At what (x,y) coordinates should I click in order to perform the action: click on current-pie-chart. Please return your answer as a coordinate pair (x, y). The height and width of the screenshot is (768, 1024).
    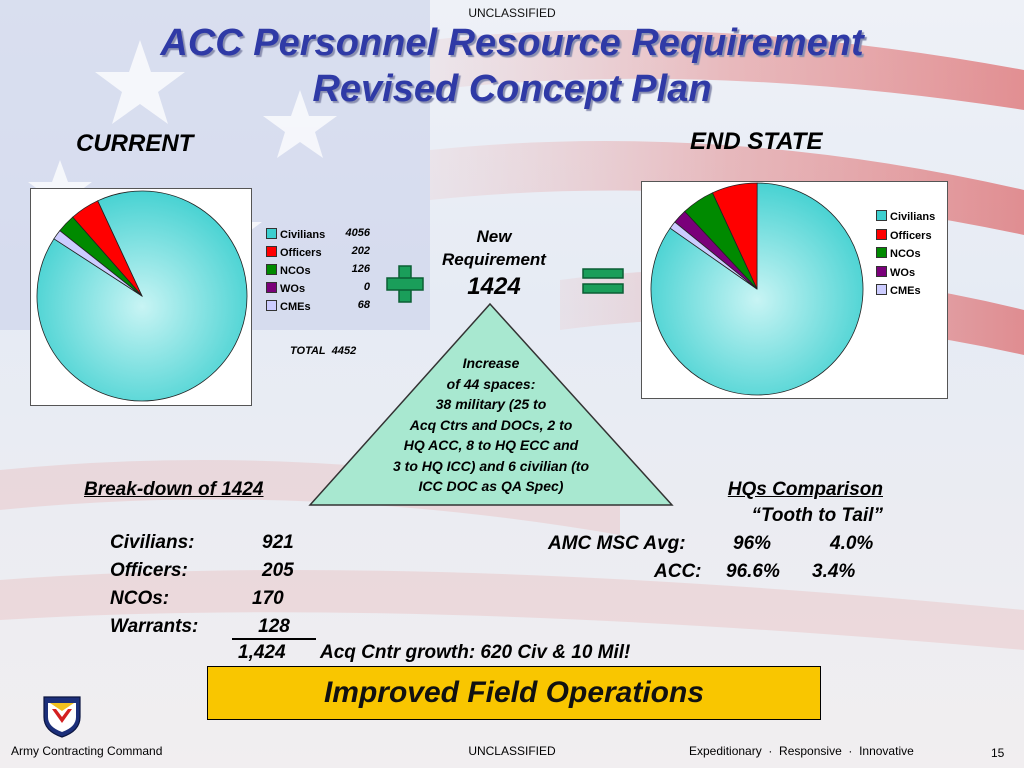
    Looking at the image, I should click on (142, 296).